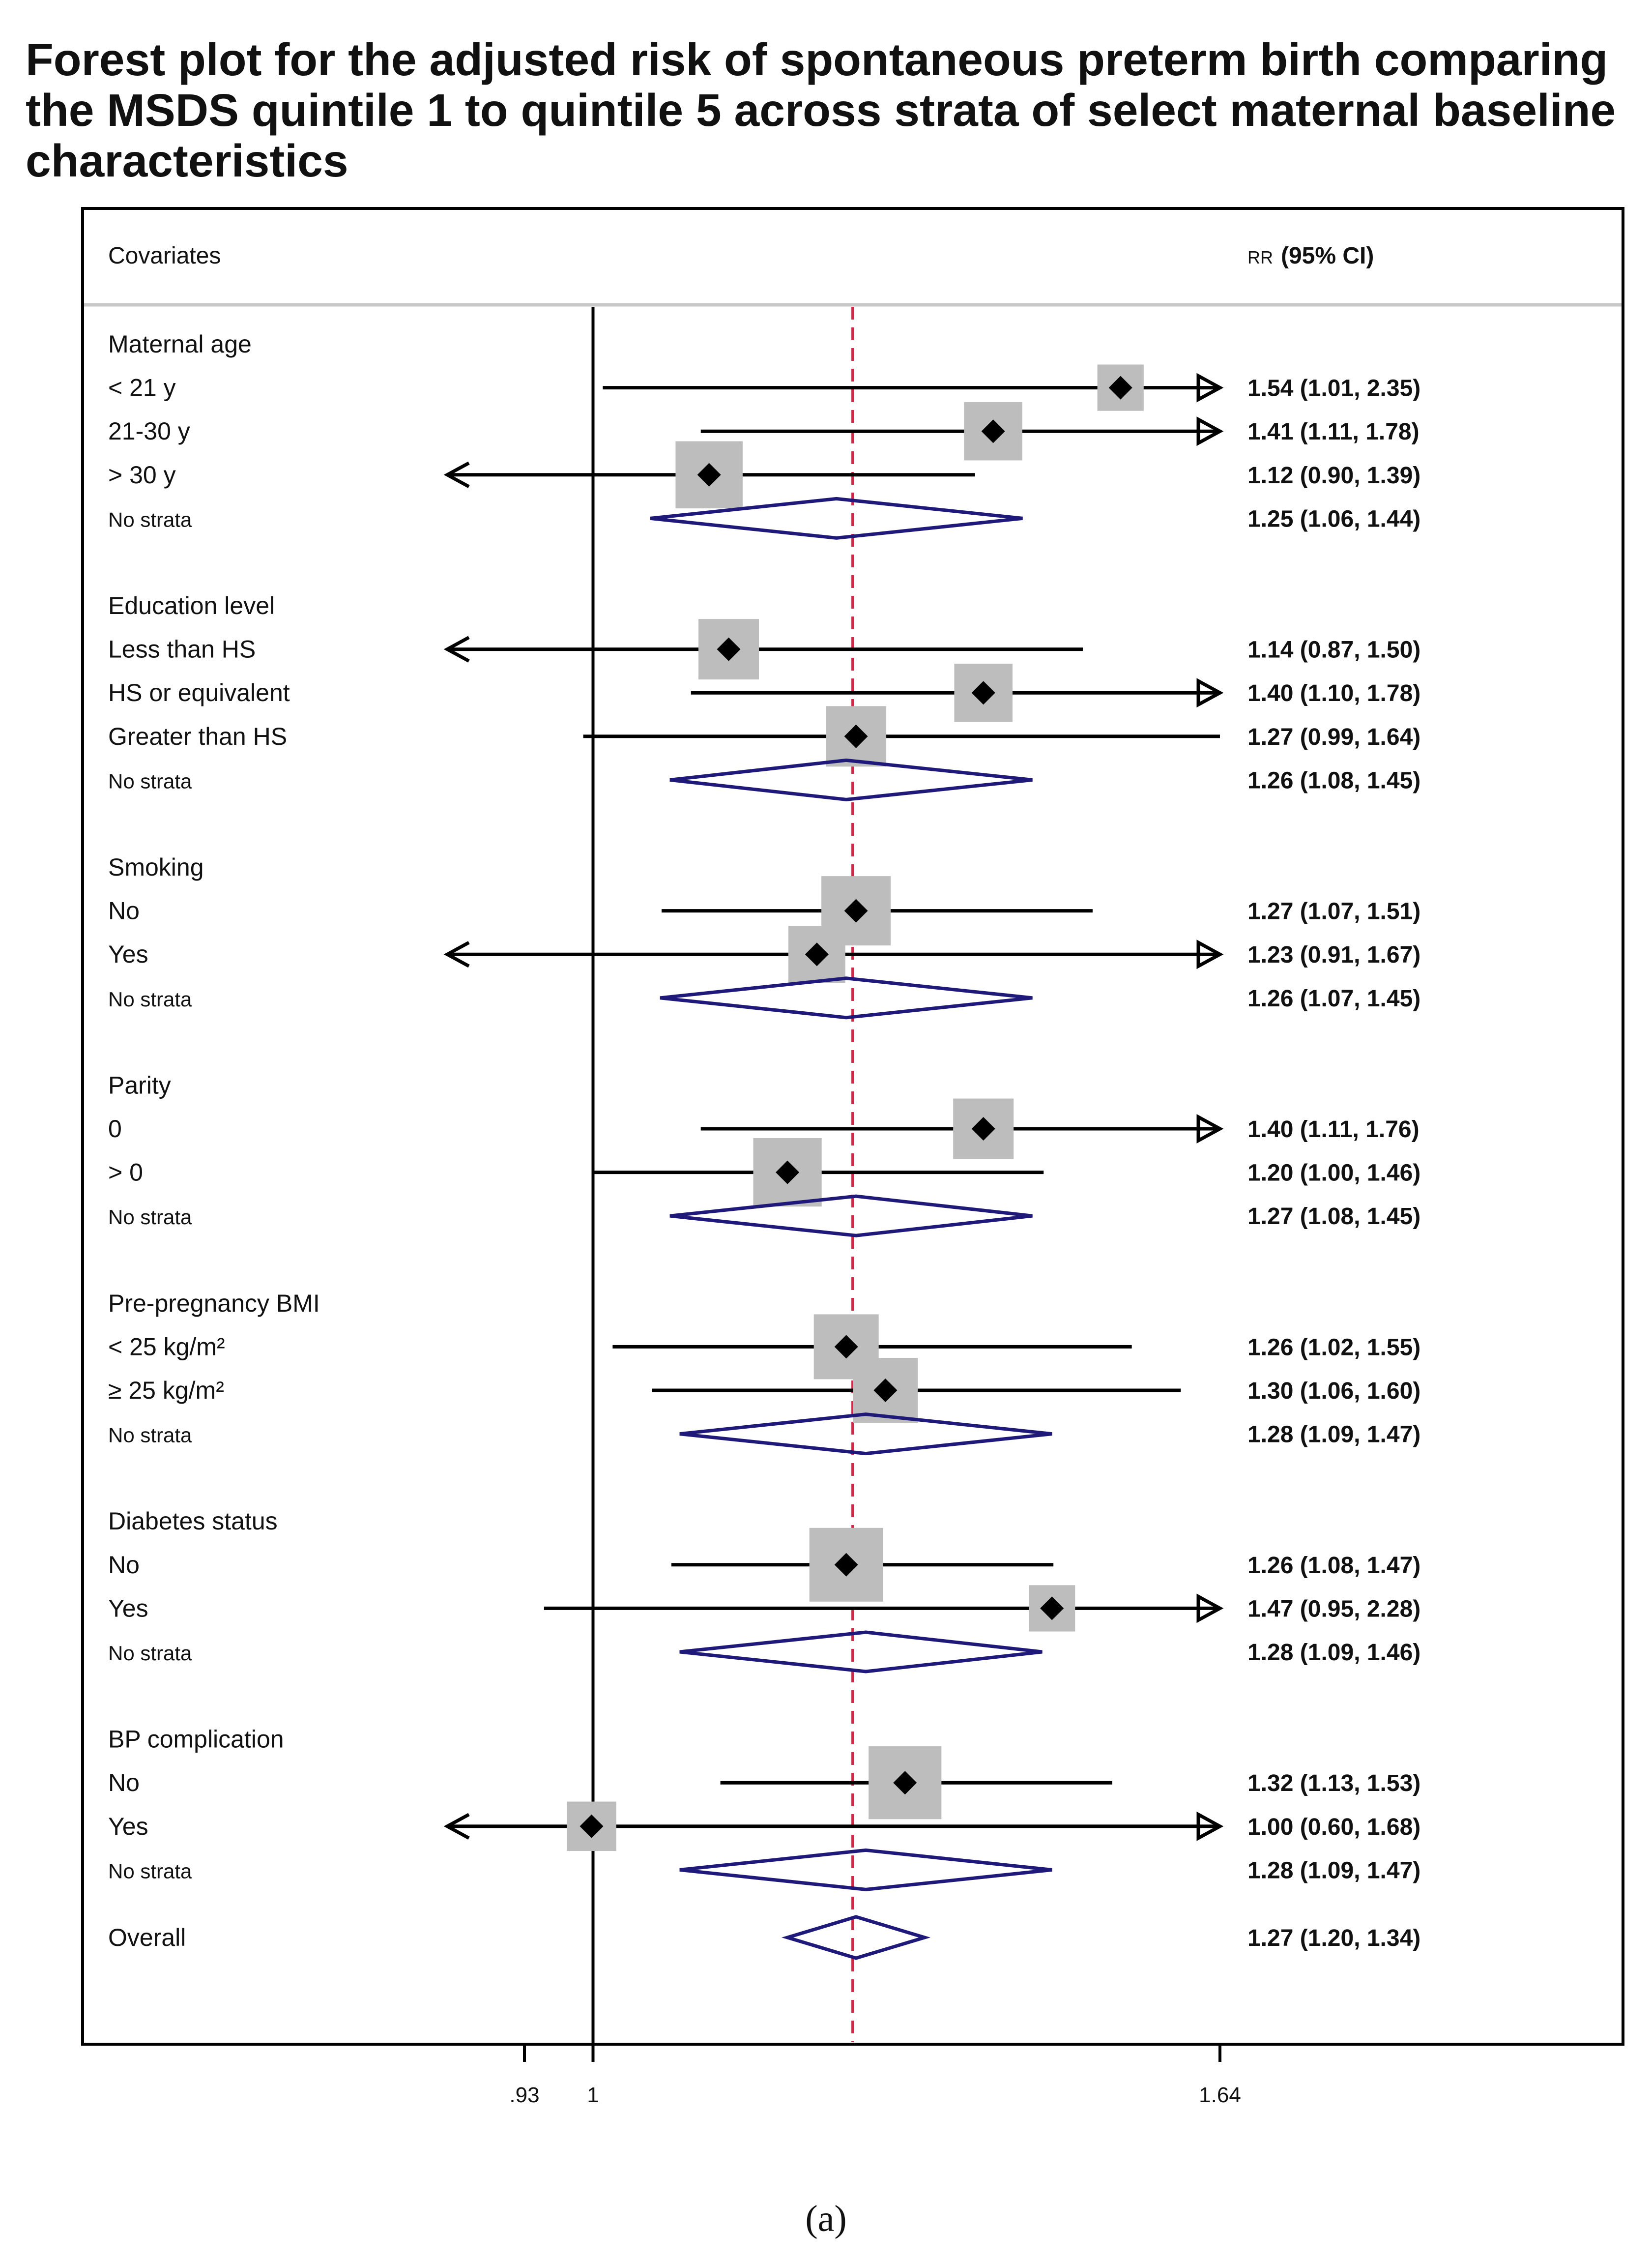  Describe the element at coordinates (192, 605) in the screenshot. I see `group-heading: Education level` at that location.